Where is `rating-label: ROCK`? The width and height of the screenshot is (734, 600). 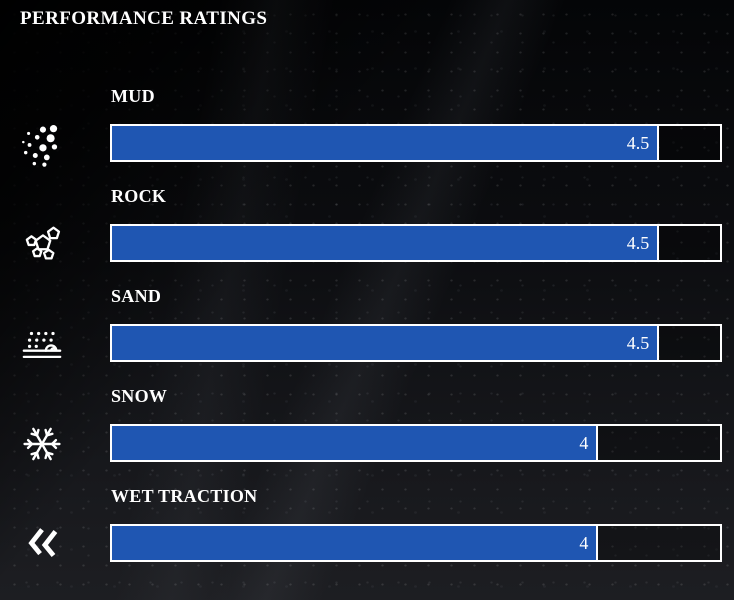 rating-label: ROCK is located at coordinates (139, 196).